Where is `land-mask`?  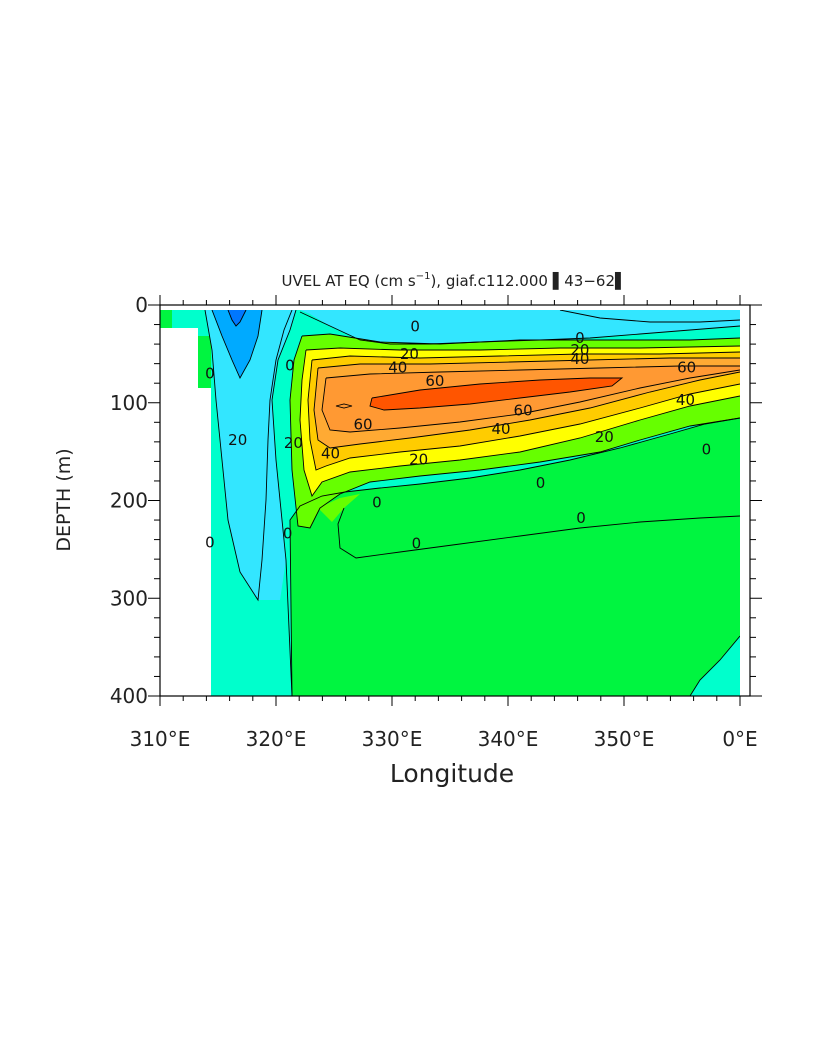
land-mask is located at coordinates (185, 512).